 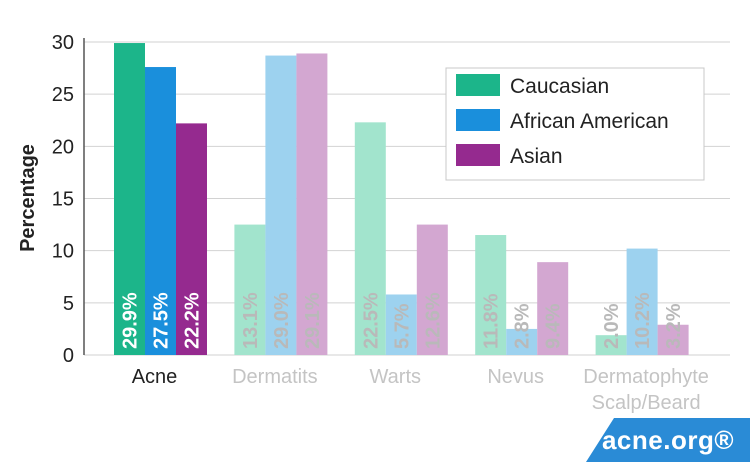 What do you see at coordinates (162, 320) in the screenshot?
I see `bar-value-label: 27.5%` at bounding box center [162, 320].